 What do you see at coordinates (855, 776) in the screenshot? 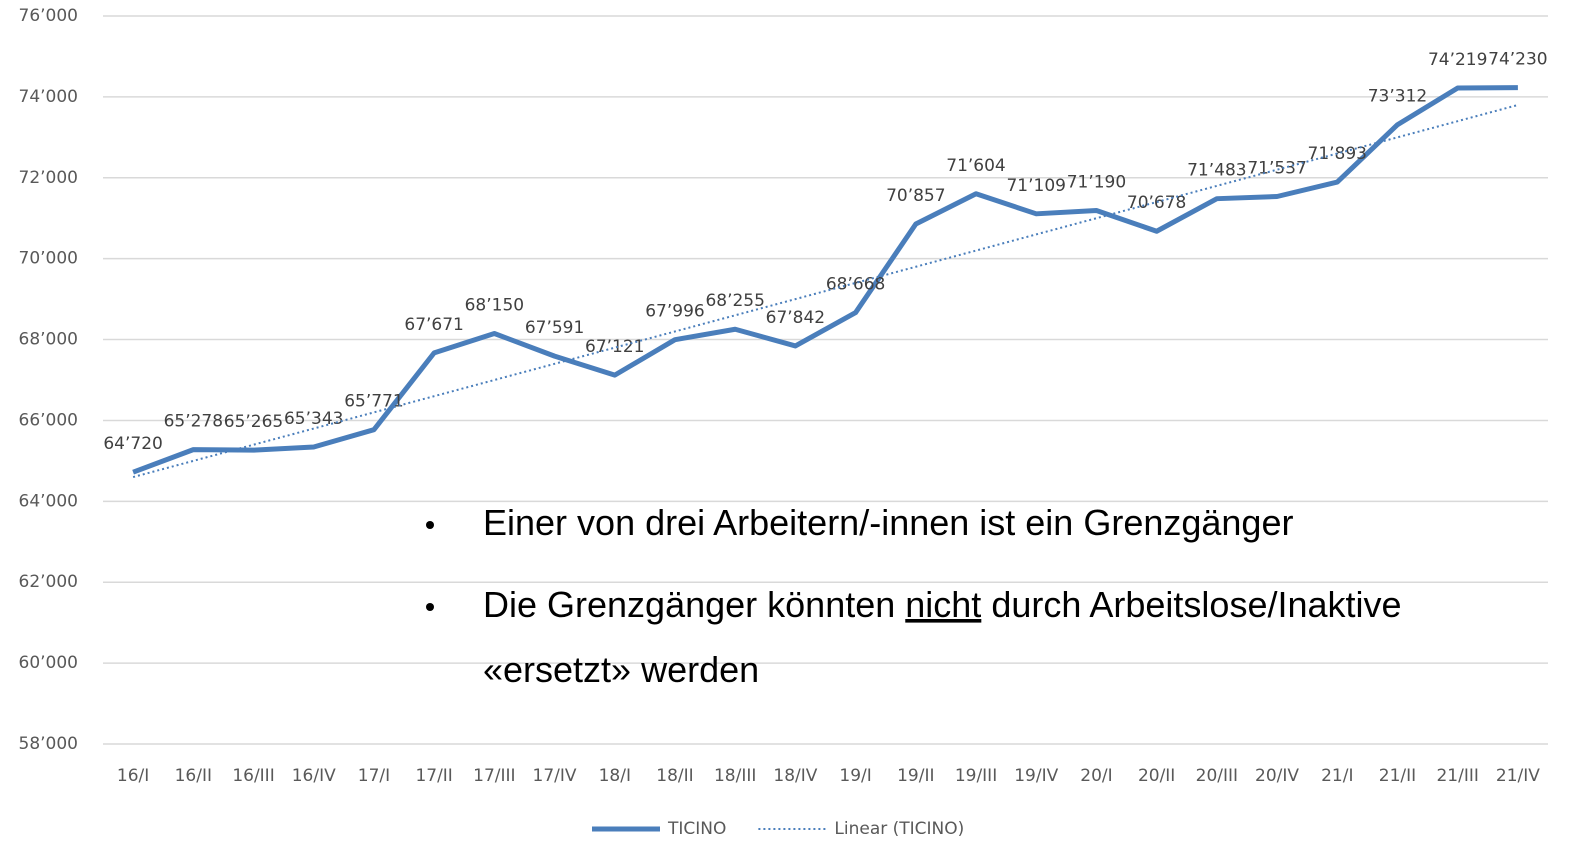
I see `x-tick-label: 19/I` at bounding box center [855, 776].